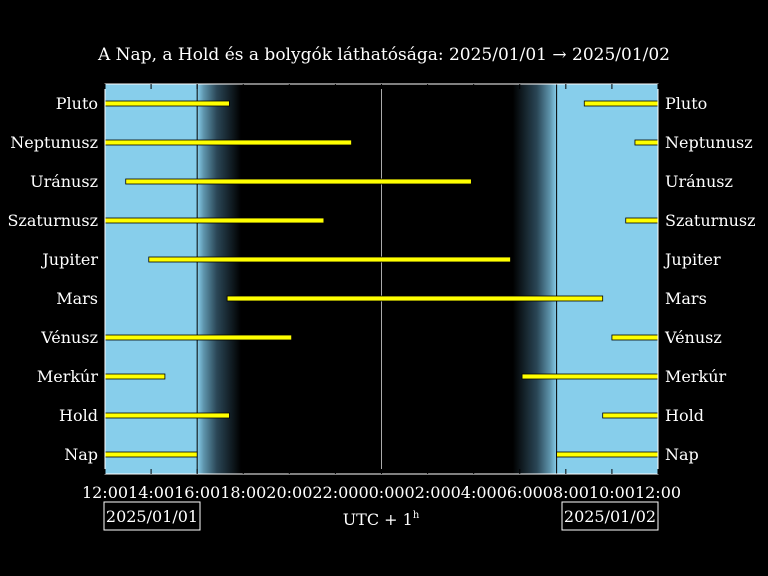  What do you see at coordinates (243, 492) in the screenshot?
I see `x-tick-label: 18:00` at bounding box center [243, 492].